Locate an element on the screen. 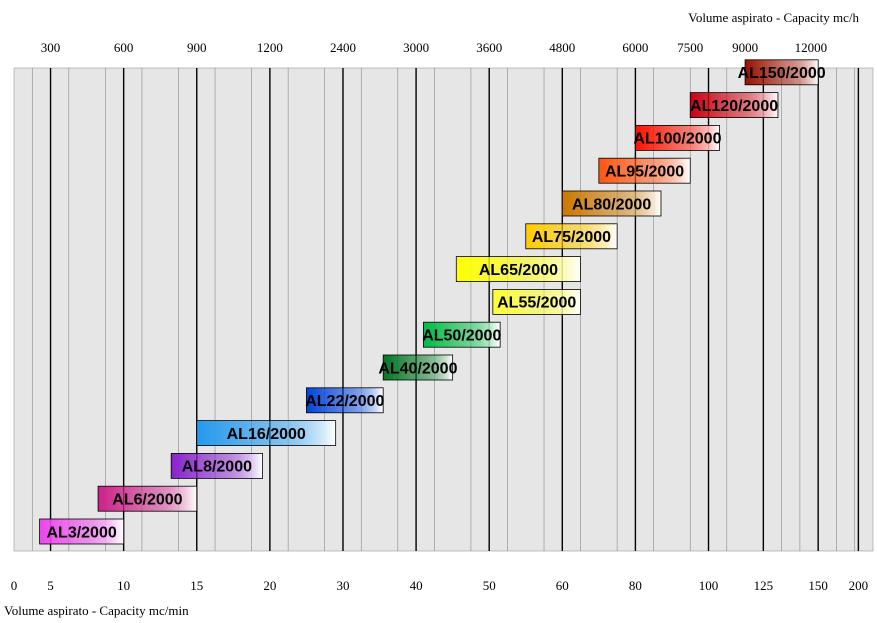 The height and width of the screenshot is (623, 877). bar-label: AL80/2000 is located at coordinates (611, 204).